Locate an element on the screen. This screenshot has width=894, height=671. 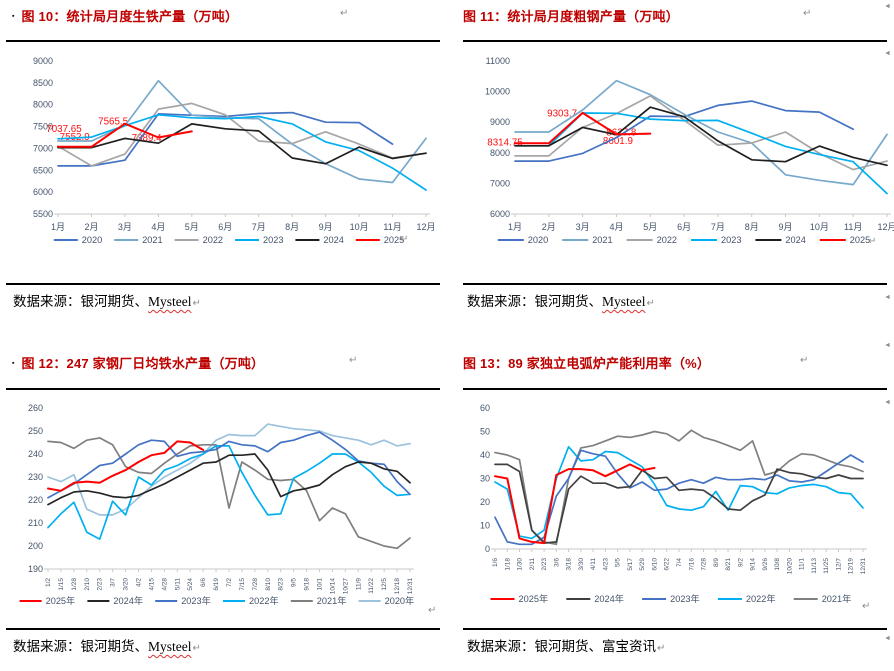
figure-10-title-row: ▪ 图 10：统计局月度生铁产量（万吨） ↵ is located at coordinates (229, 17).